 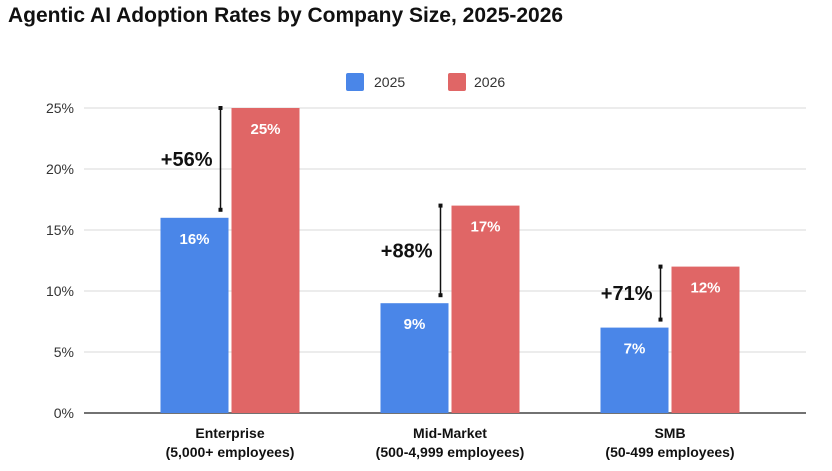 What do you see at coordinates (627, 294) in the screenshot?
I see `growth-label: +71%` at bounding box center [627, 294].